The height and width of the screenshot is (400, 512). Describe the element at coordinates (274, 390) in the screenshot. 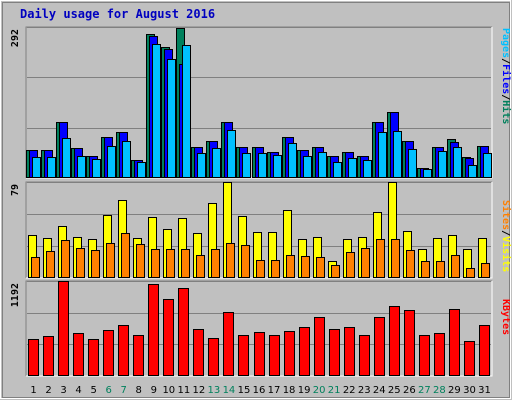

I see `x-tick-label: 17` at that location.